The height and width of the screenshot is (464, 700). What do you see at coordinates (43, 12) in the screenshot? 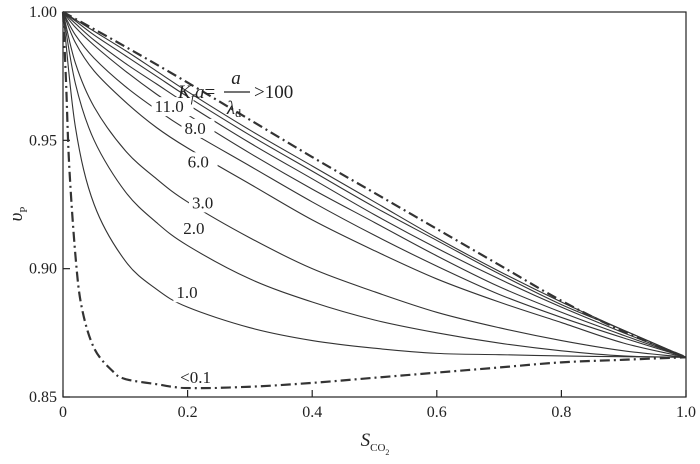
I see `y-tick-label: 1.00` at bounding box center [43, 12].